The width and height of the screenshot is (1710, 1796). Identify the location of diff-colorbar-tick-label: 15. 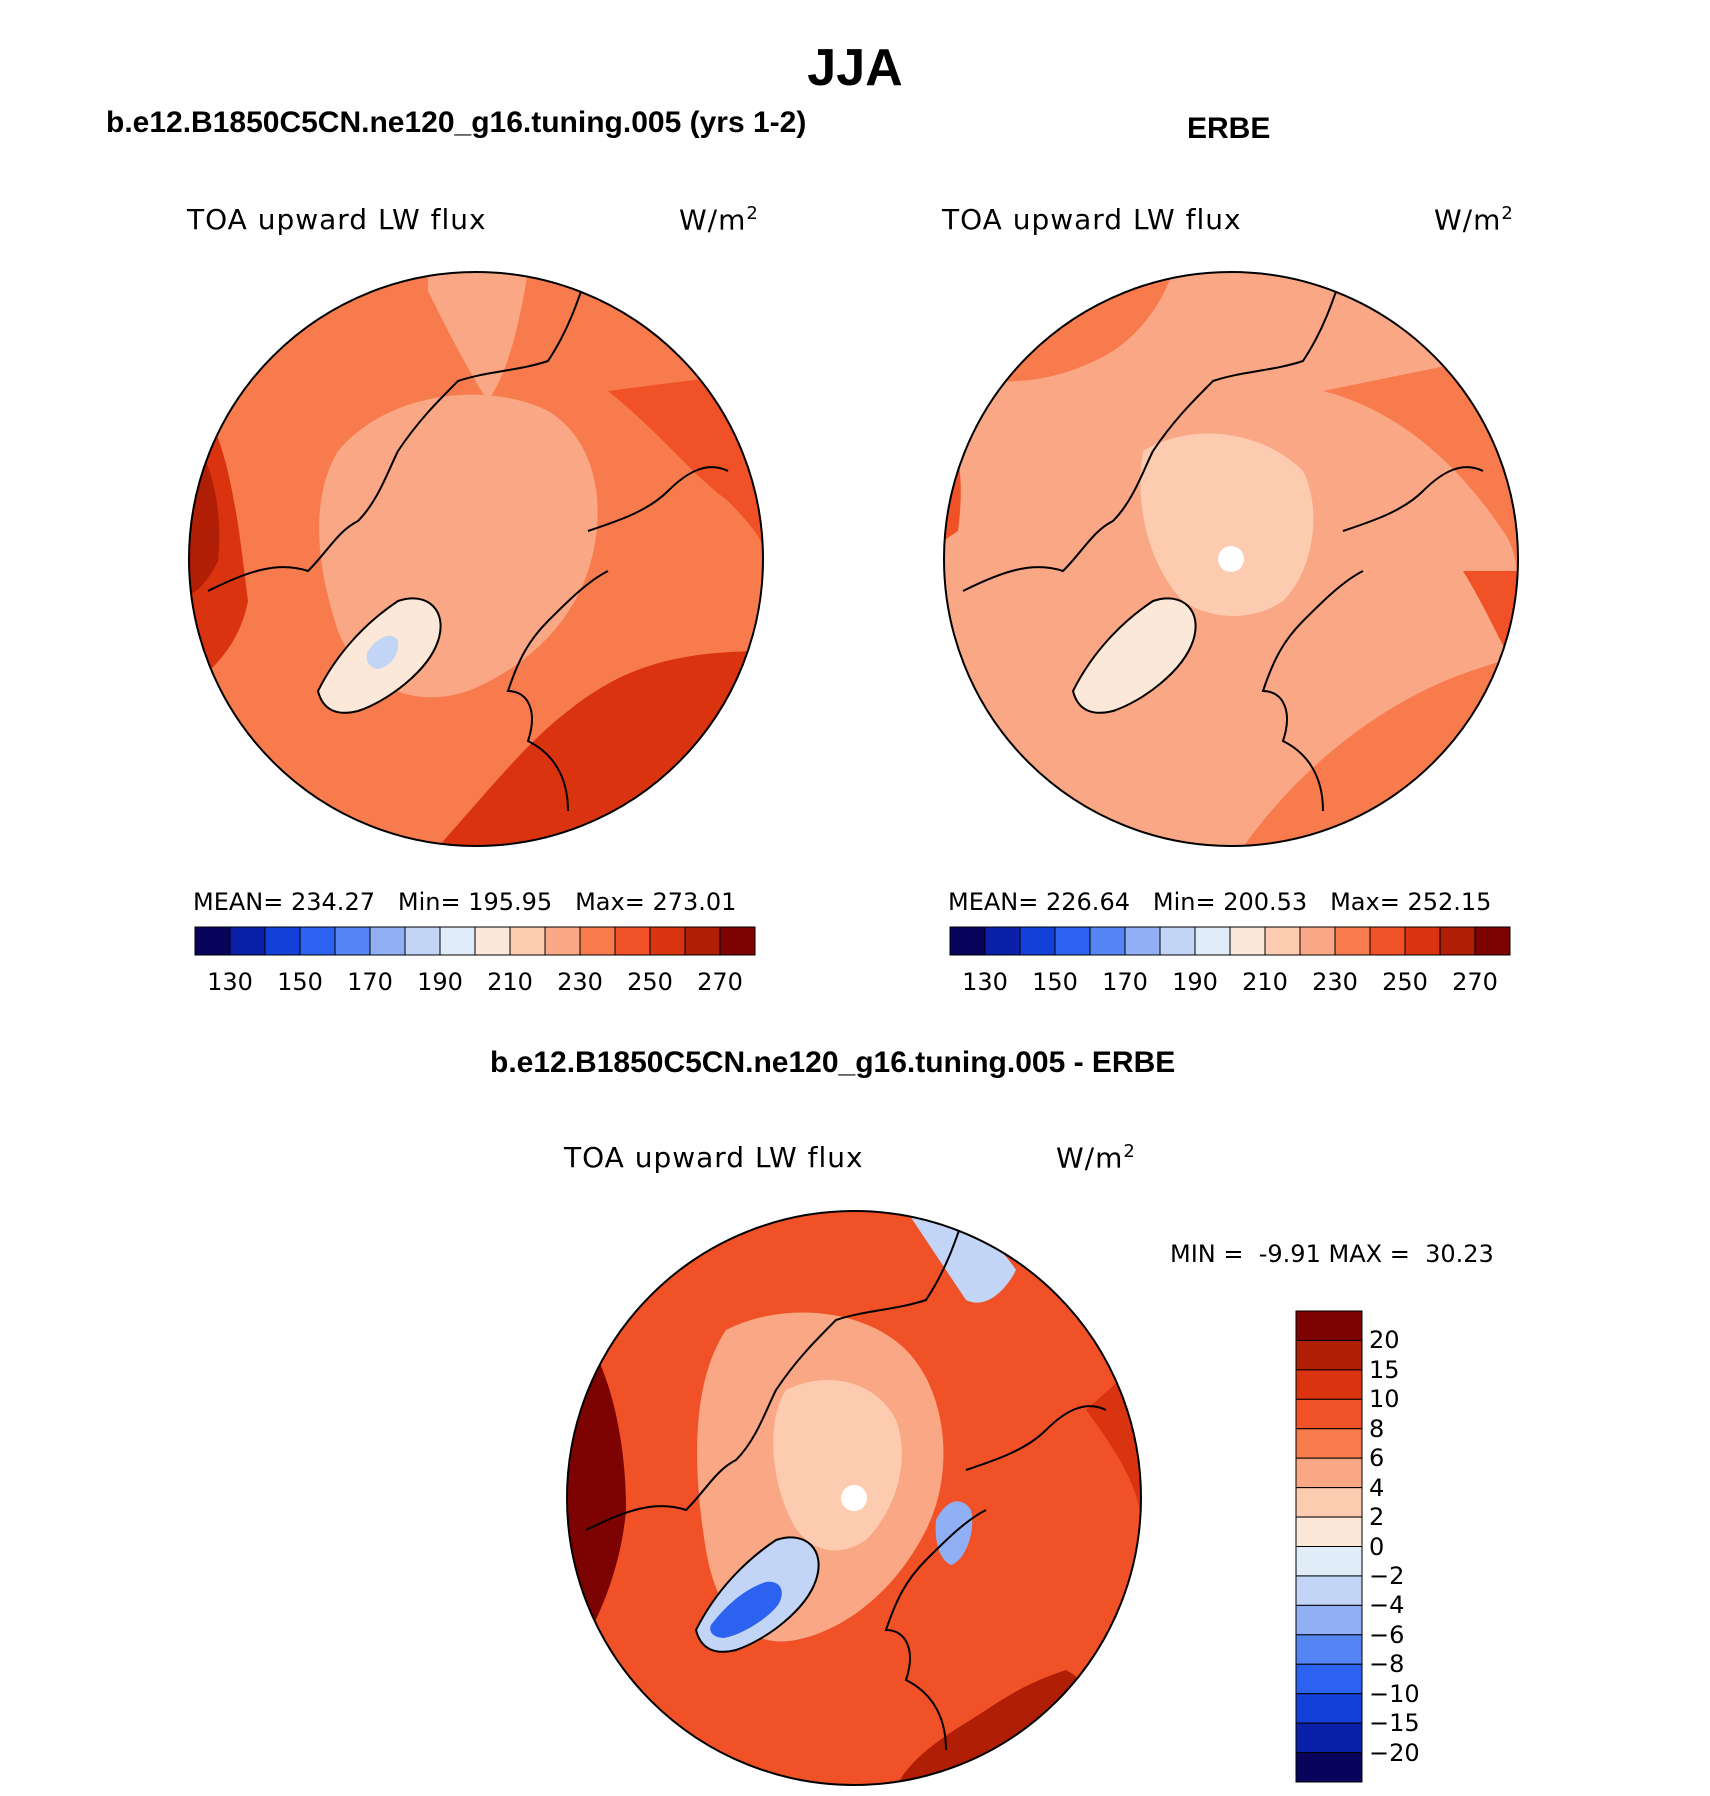
(1384, 1369).